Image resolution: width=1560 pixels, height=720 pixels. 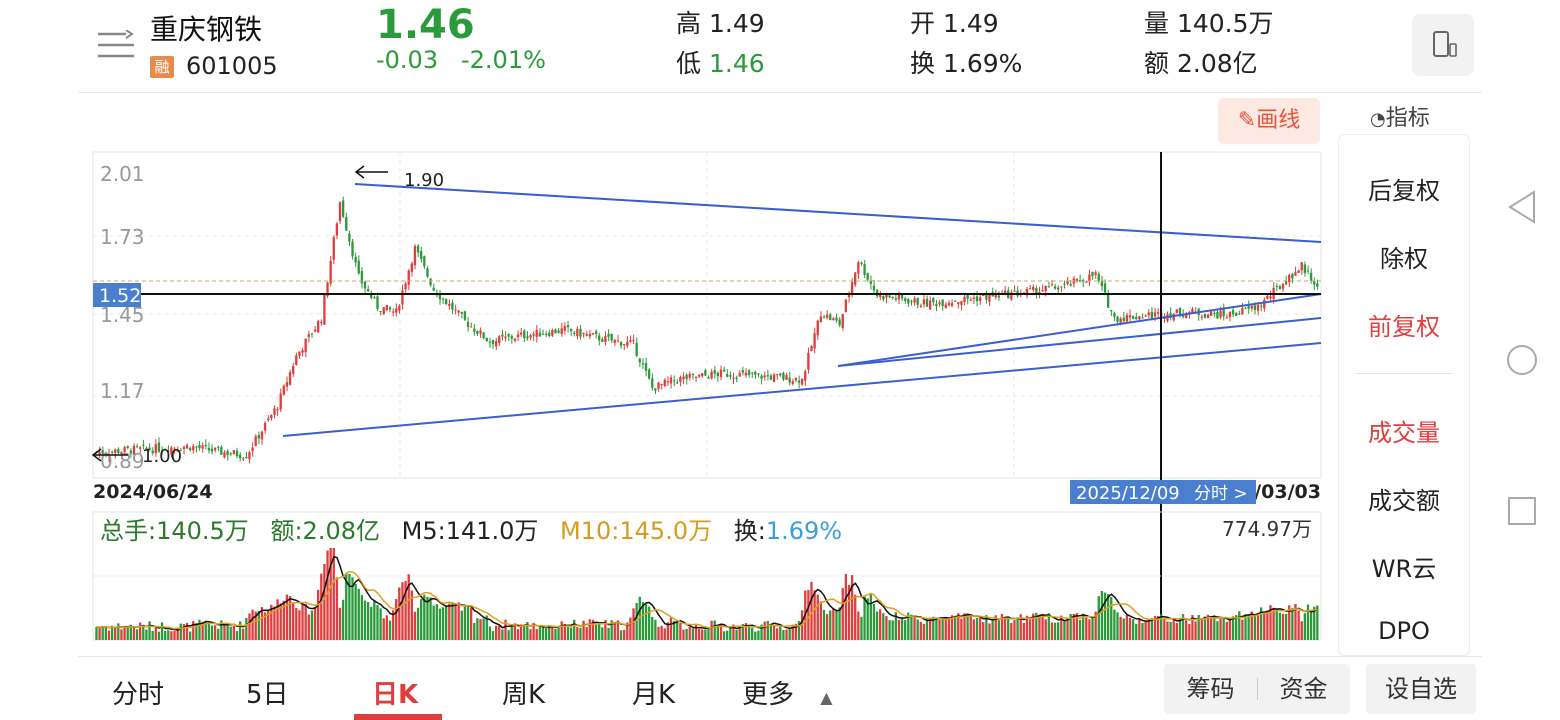 I want to click on side-item-chuquan: 除权, so click(x=1404, y=259).